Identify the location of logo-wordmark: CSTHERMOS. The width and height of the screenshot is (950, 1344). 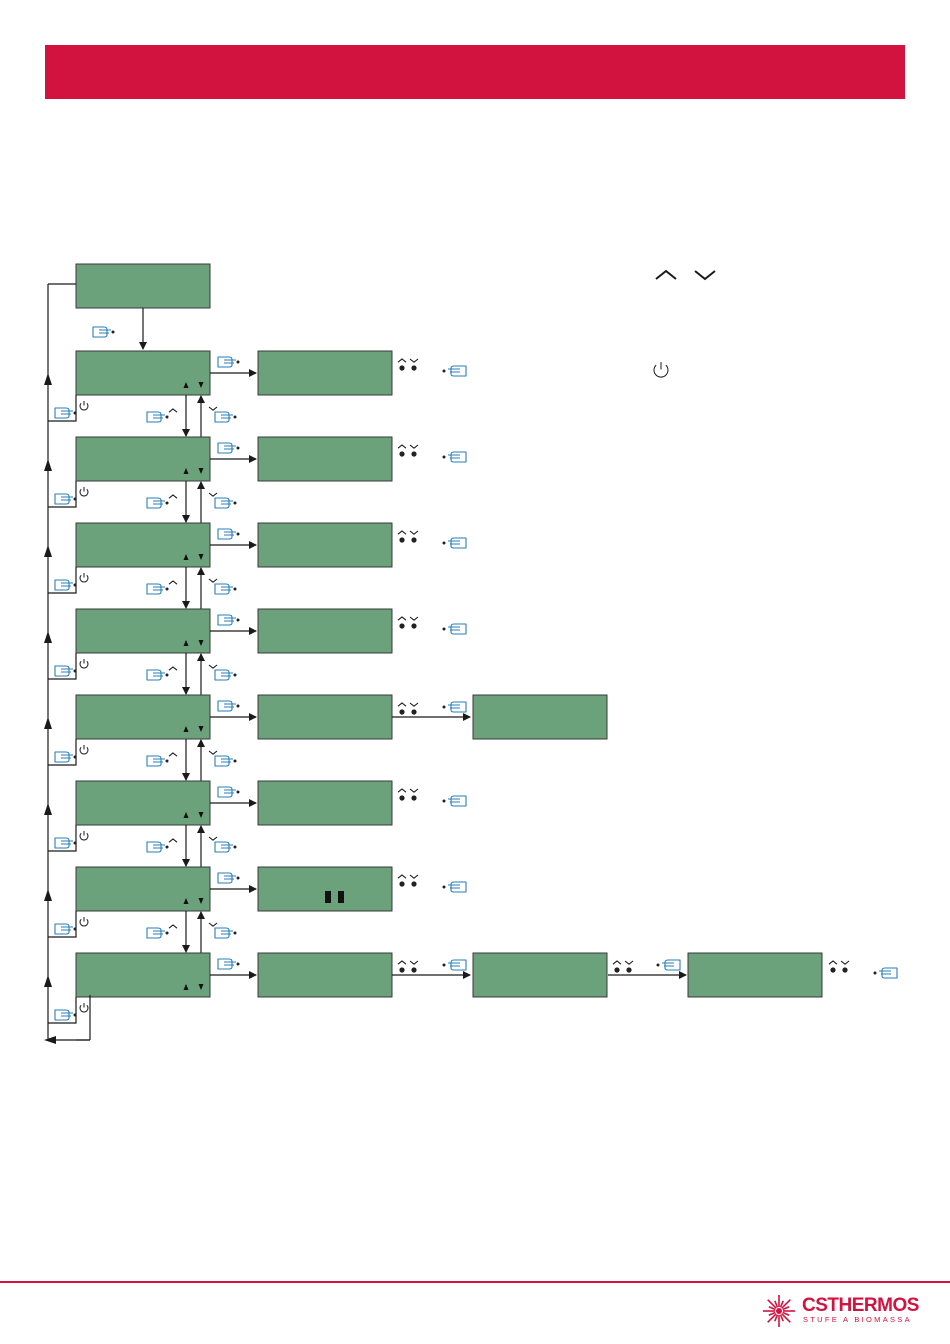
(860, 1306).